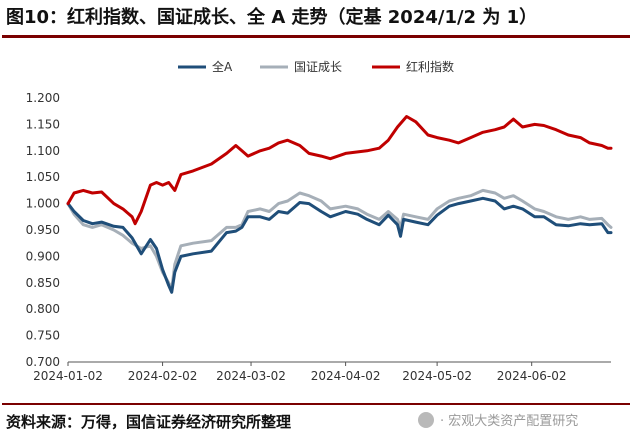 The width and height of the screenshot is (633, 441). I want to click on x-tick-label: 2024-03-02, so click(251, 376).